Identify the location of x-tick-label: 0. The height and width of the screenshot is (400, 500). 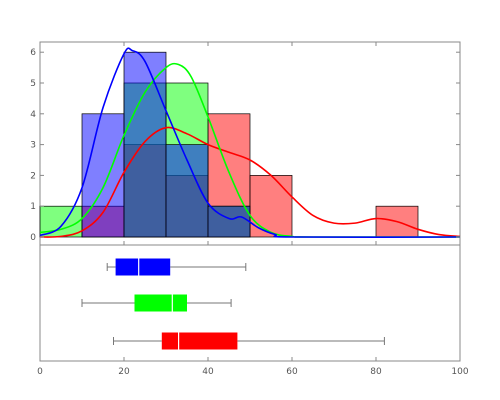
(40, 372).